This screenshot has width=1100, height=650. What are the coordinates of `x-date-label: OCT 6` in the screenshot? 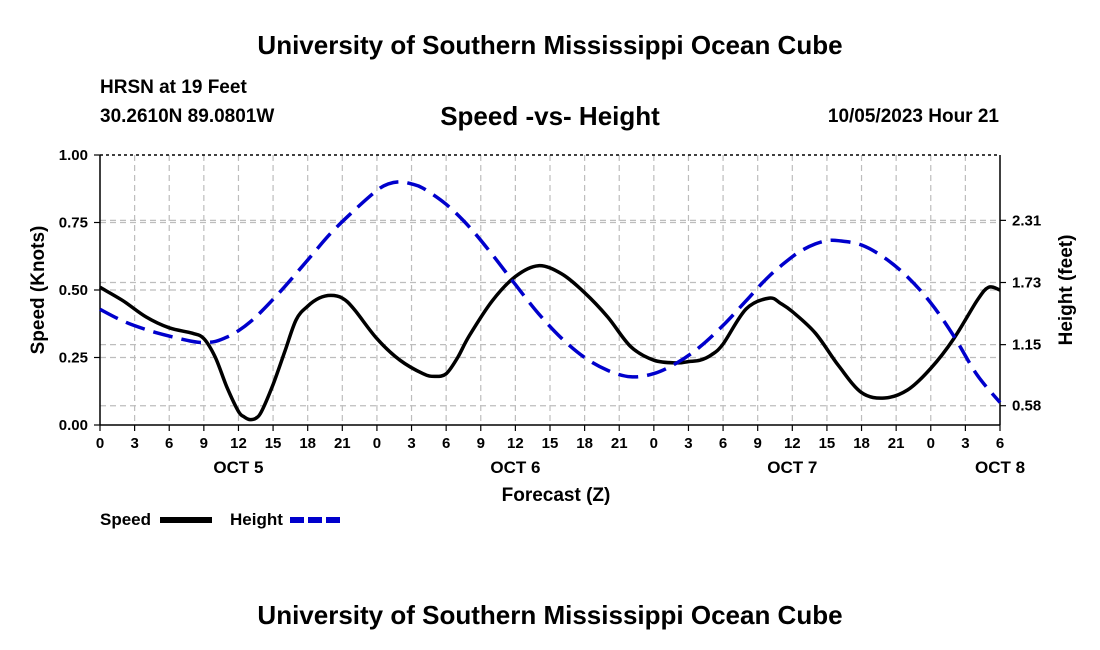 It's located at (515, 467).